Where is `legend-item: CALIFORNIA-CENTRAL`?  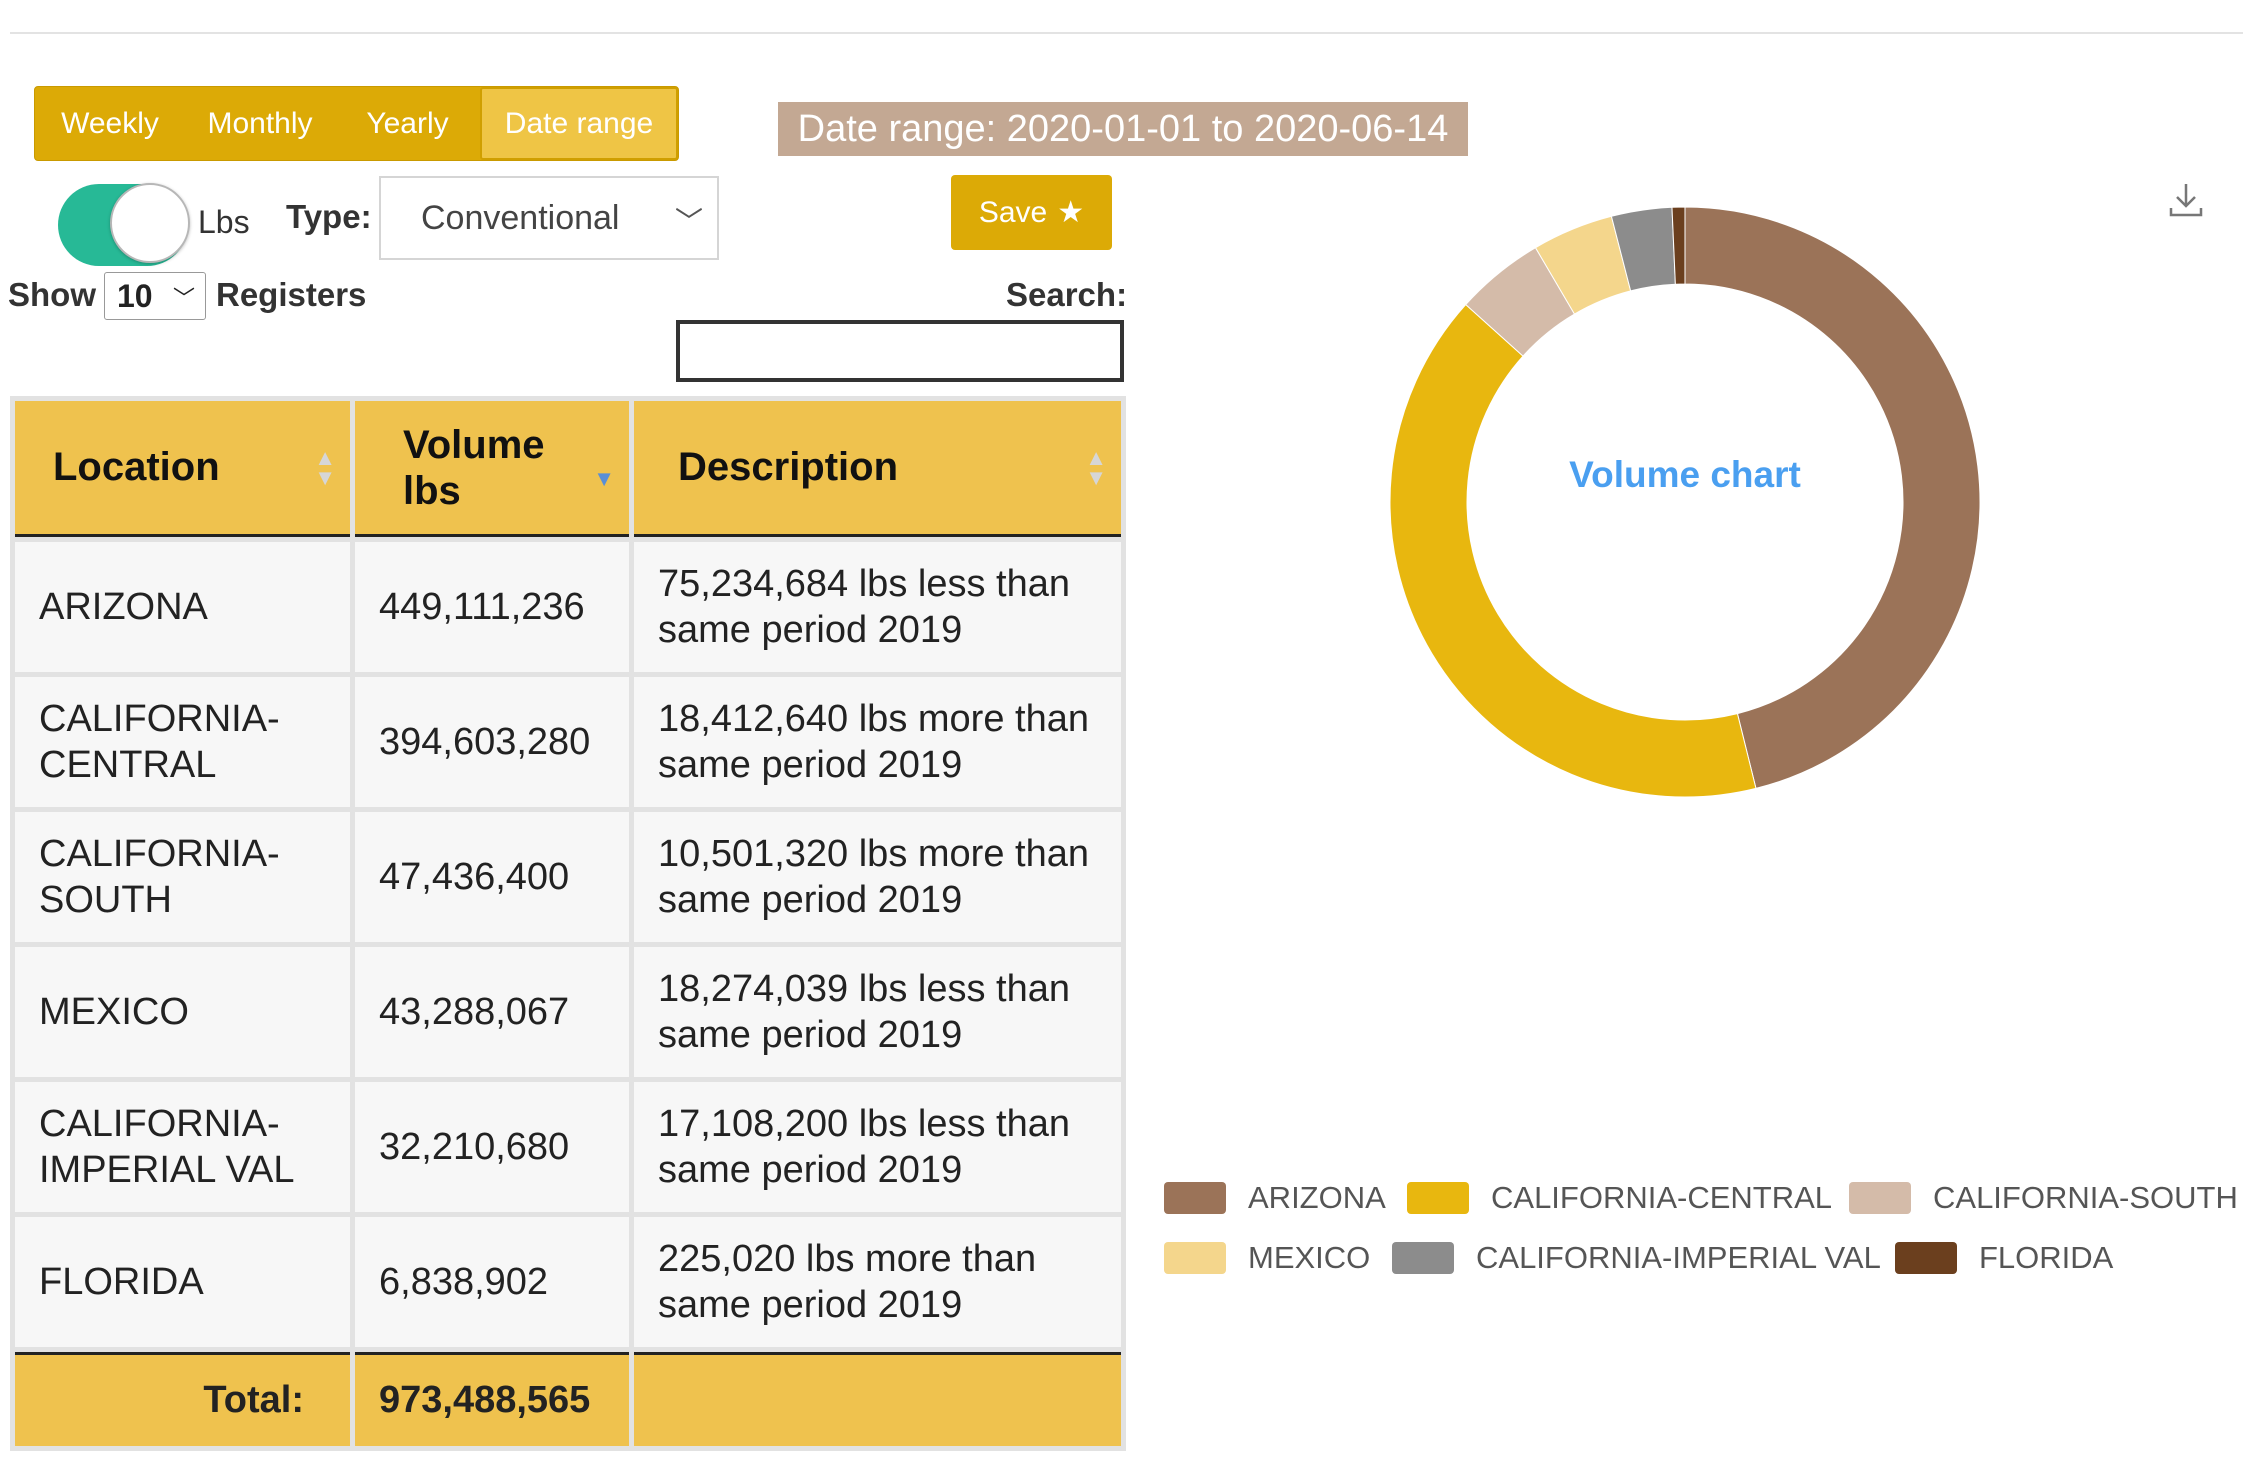 legend-item: CALIFORNIA-CENTRAL is located at coordinates (1619, 1198).